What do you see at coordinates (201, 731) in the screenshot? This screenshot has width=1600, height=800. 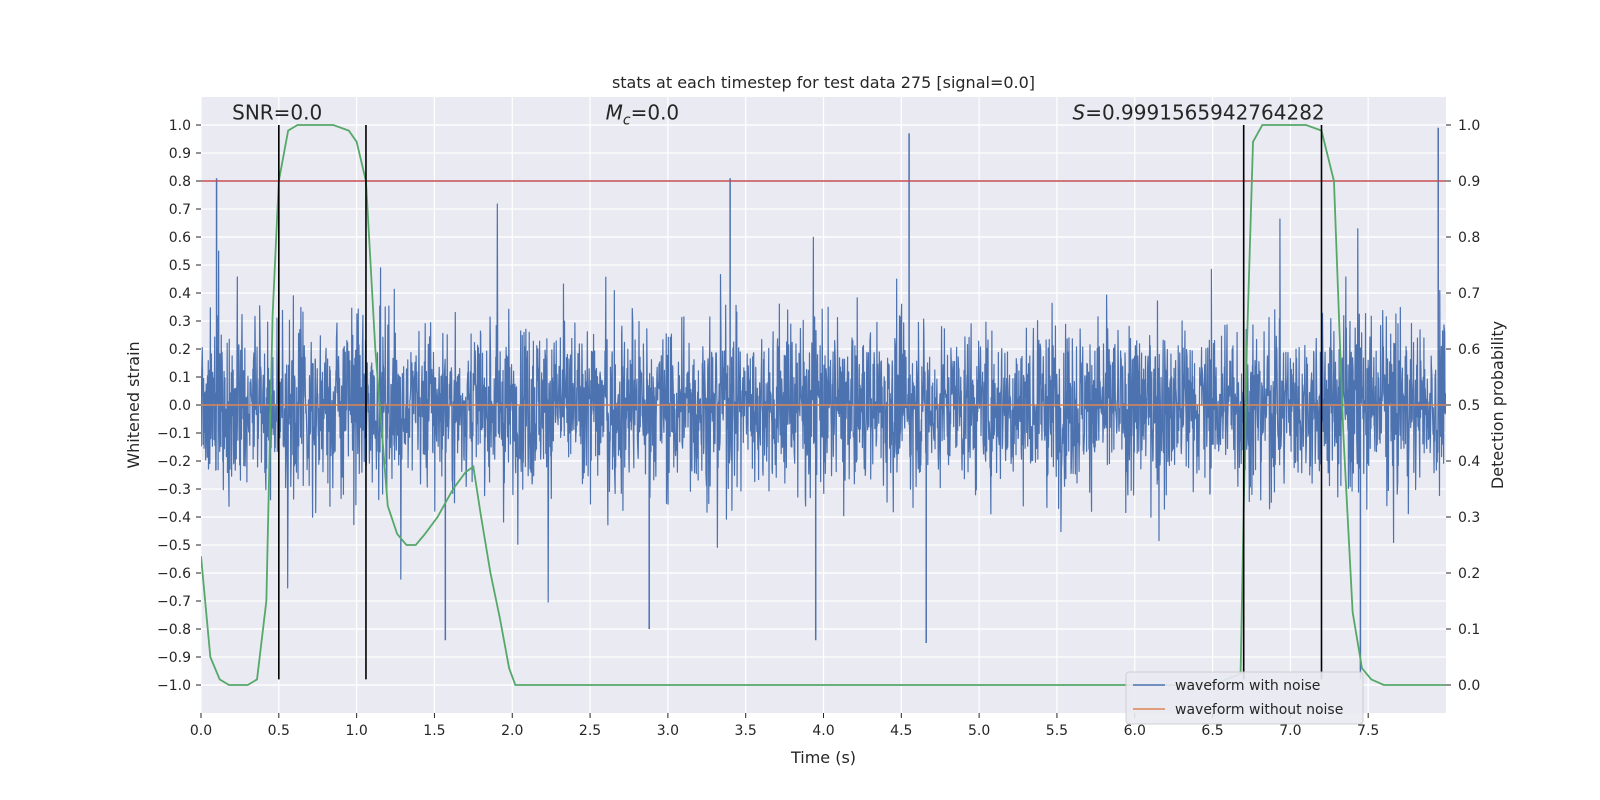 I see `x-tick-label: 0.0` at bounding box center [201, 731].